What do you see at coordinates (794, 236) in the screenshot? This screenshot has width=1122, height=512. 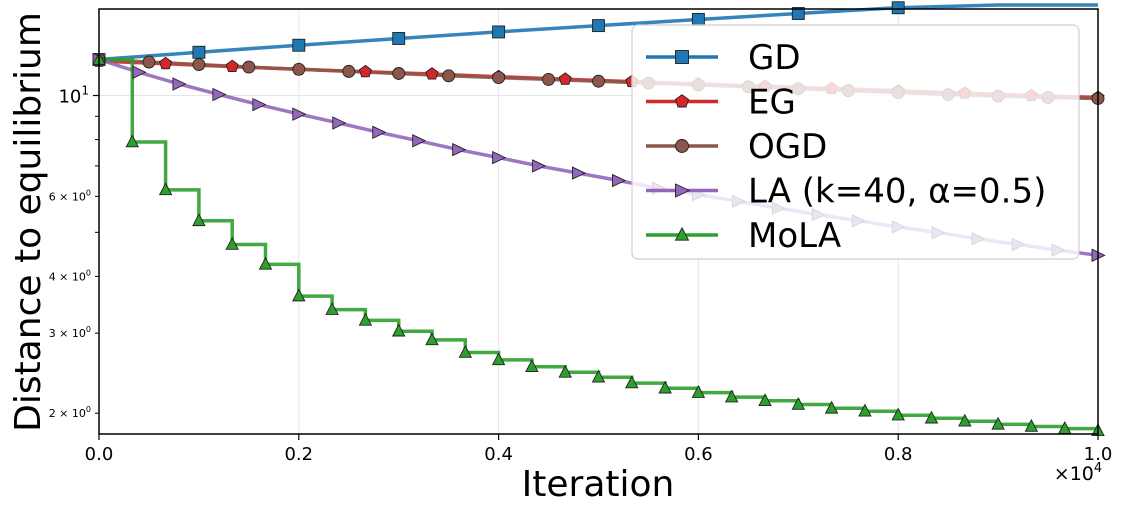 I see `legend-label: MoLA` at bounding box center [794, 236].